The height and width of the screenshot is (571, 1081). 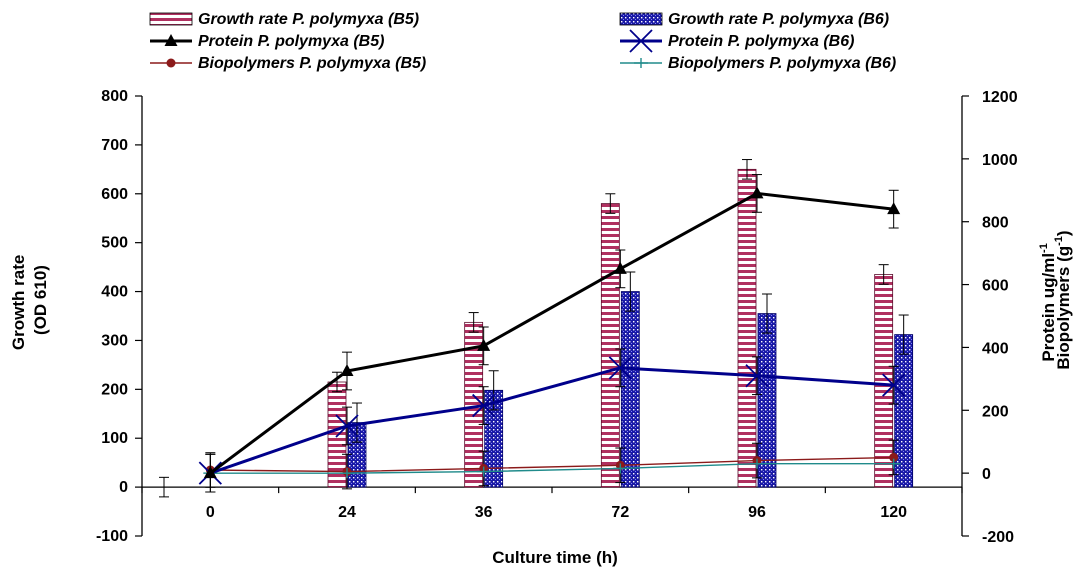 I want to click on x-tick-label: 72, so click(x=620, y=512).